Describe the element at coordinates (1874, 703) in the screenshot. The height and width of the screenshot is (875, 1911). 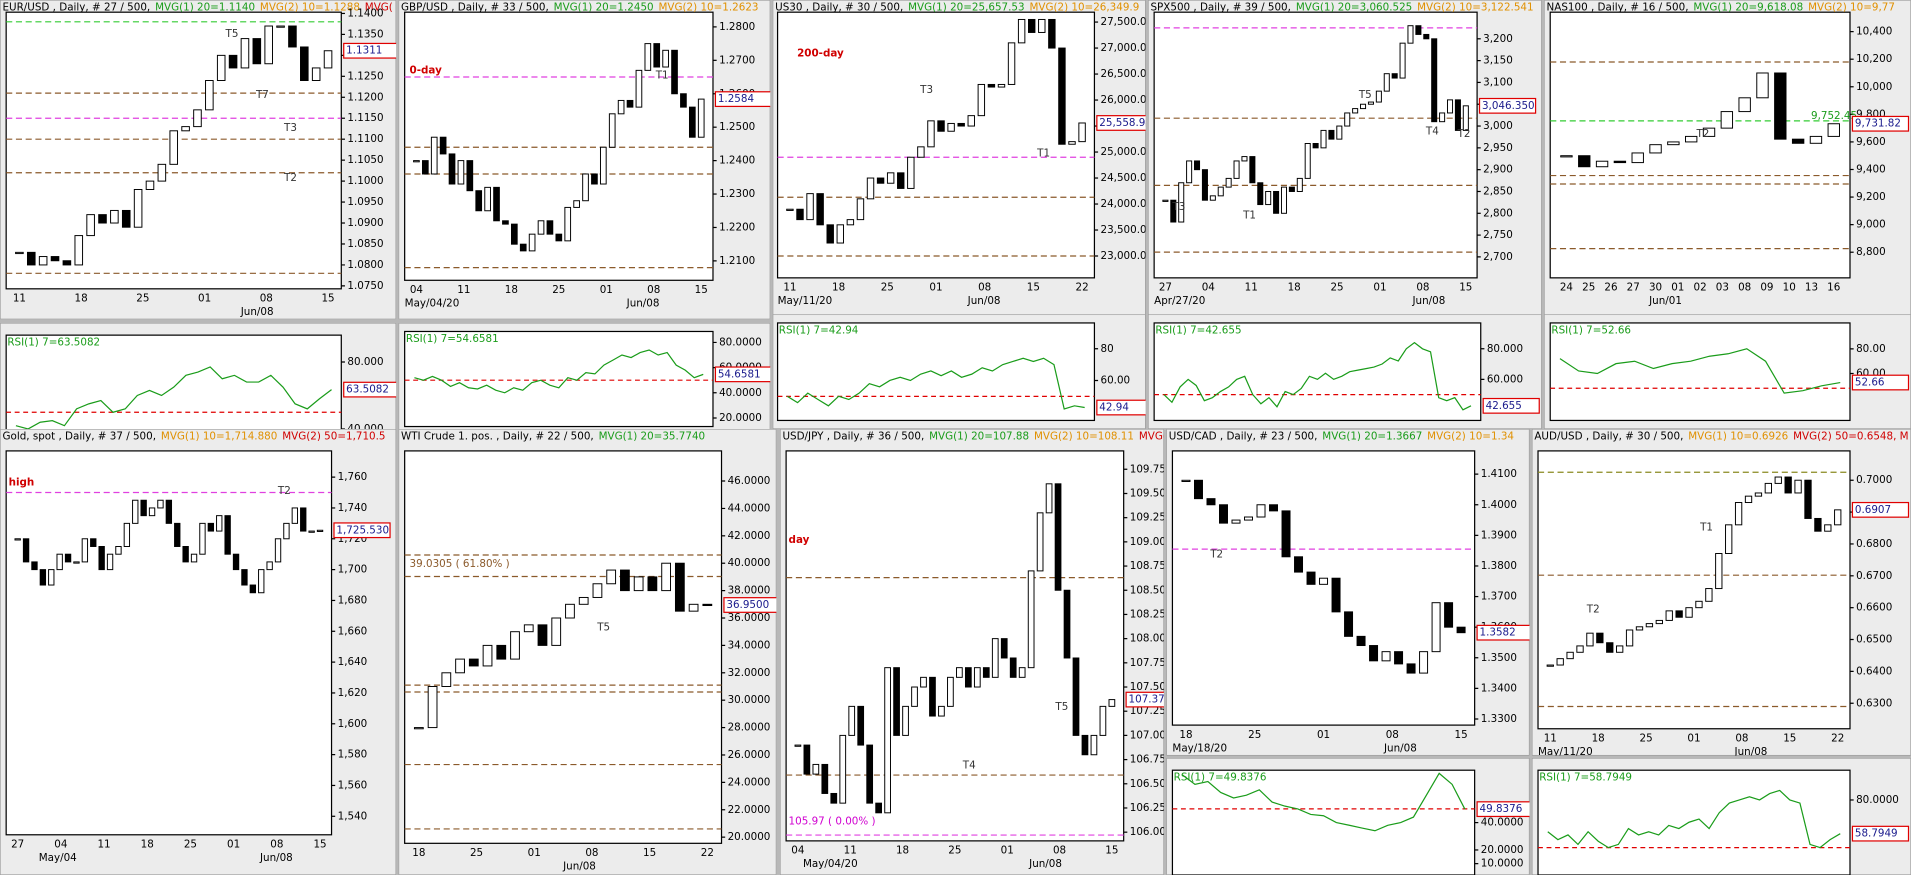
I see `y-tick-label: 0.6300` at that location.